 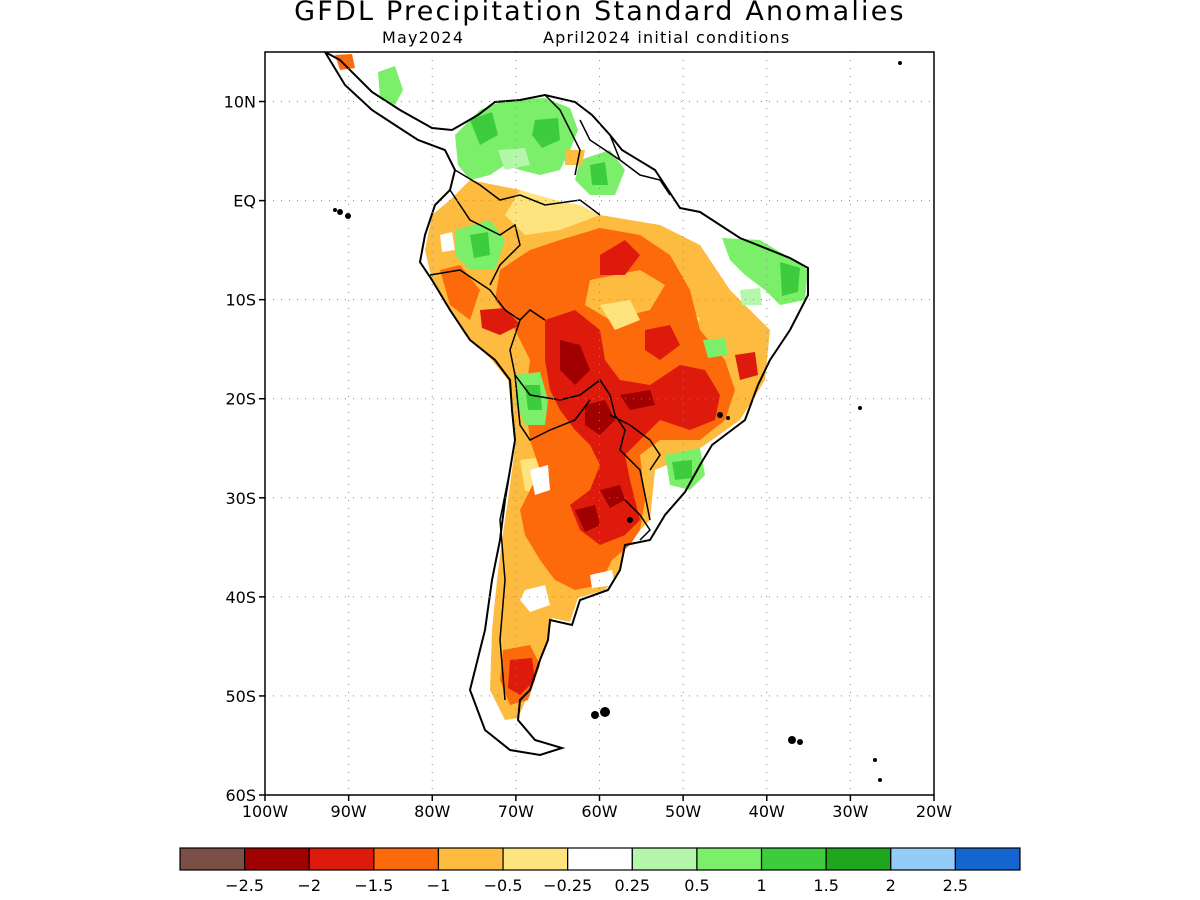 I want to click on lat-tick-label: 20S, so click(x=240, y=399).